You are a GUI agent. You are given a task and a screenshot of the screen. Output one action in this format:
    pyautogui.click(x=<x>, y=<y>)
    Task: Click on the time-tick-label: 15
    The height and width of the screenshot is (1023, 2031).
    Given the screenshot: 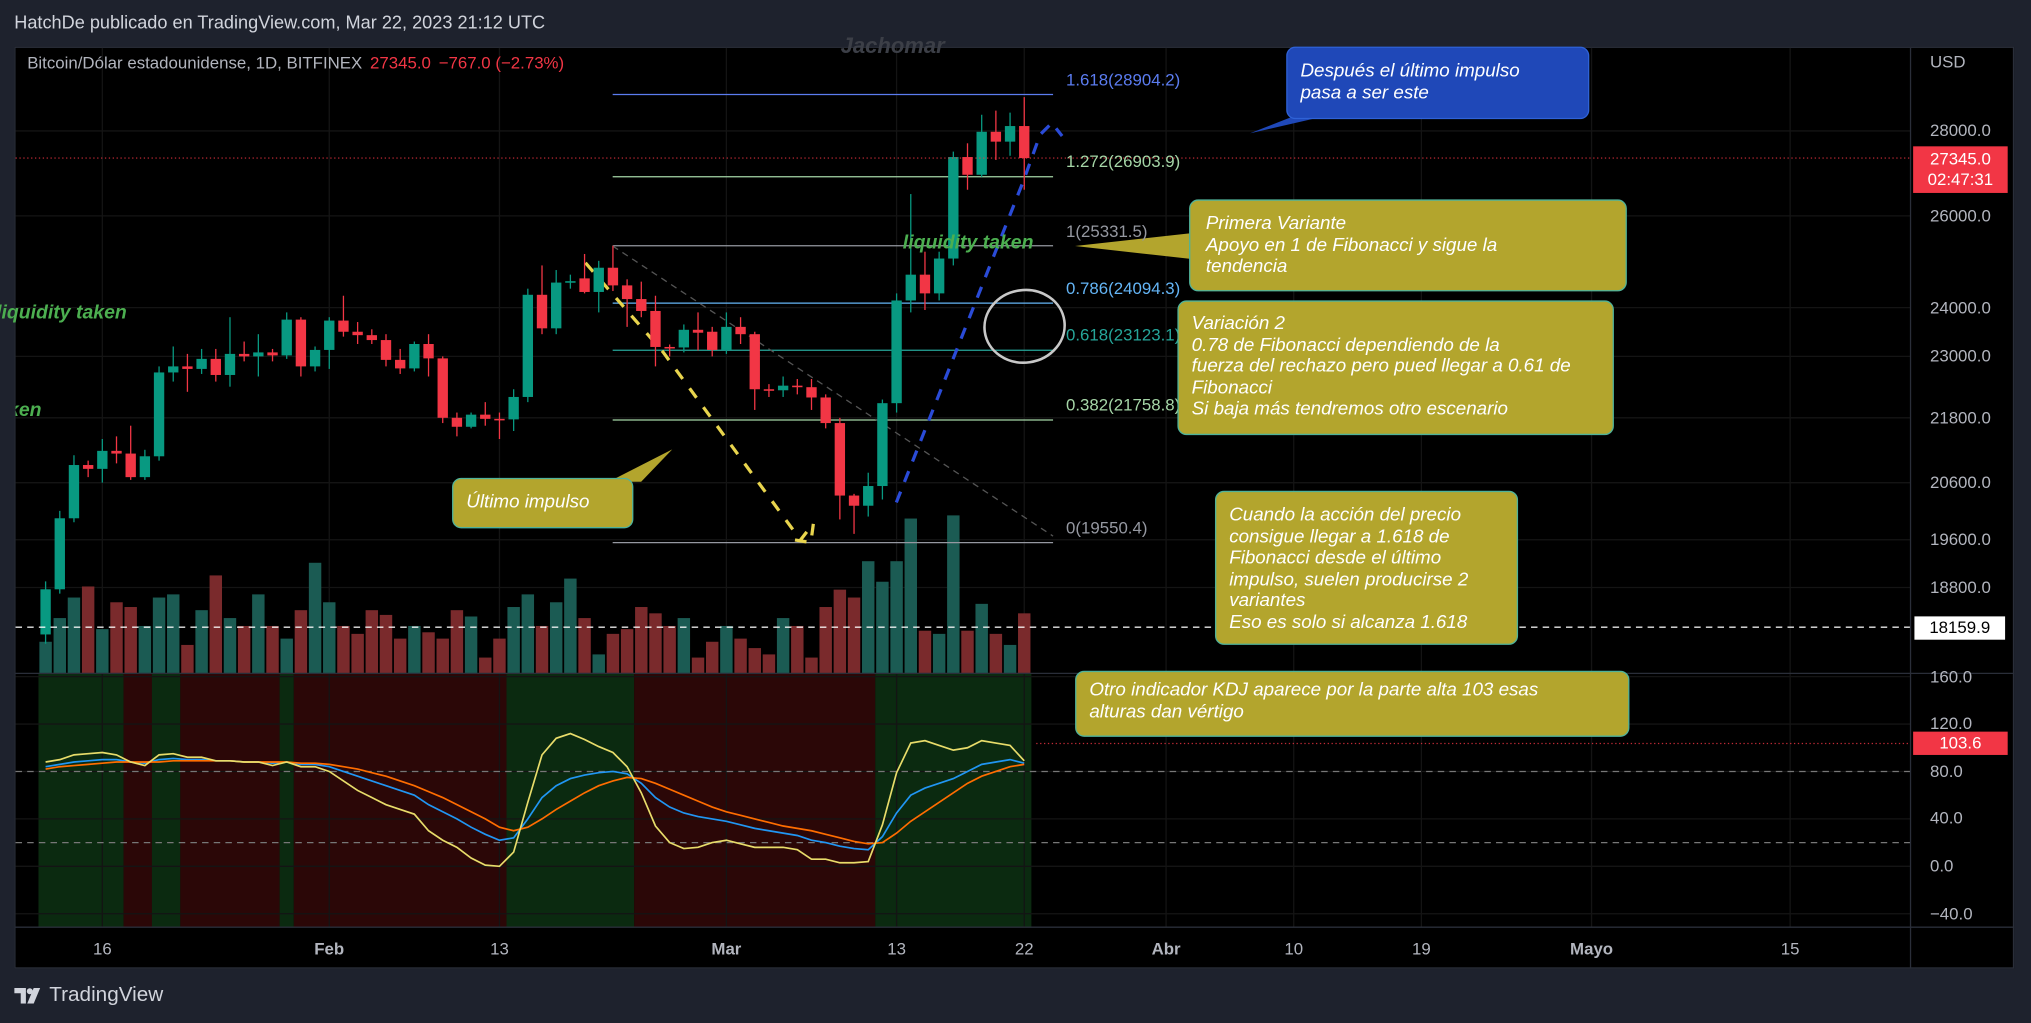 What is the action you would take?
    pyautogui.click(x=1790, y=948)
    